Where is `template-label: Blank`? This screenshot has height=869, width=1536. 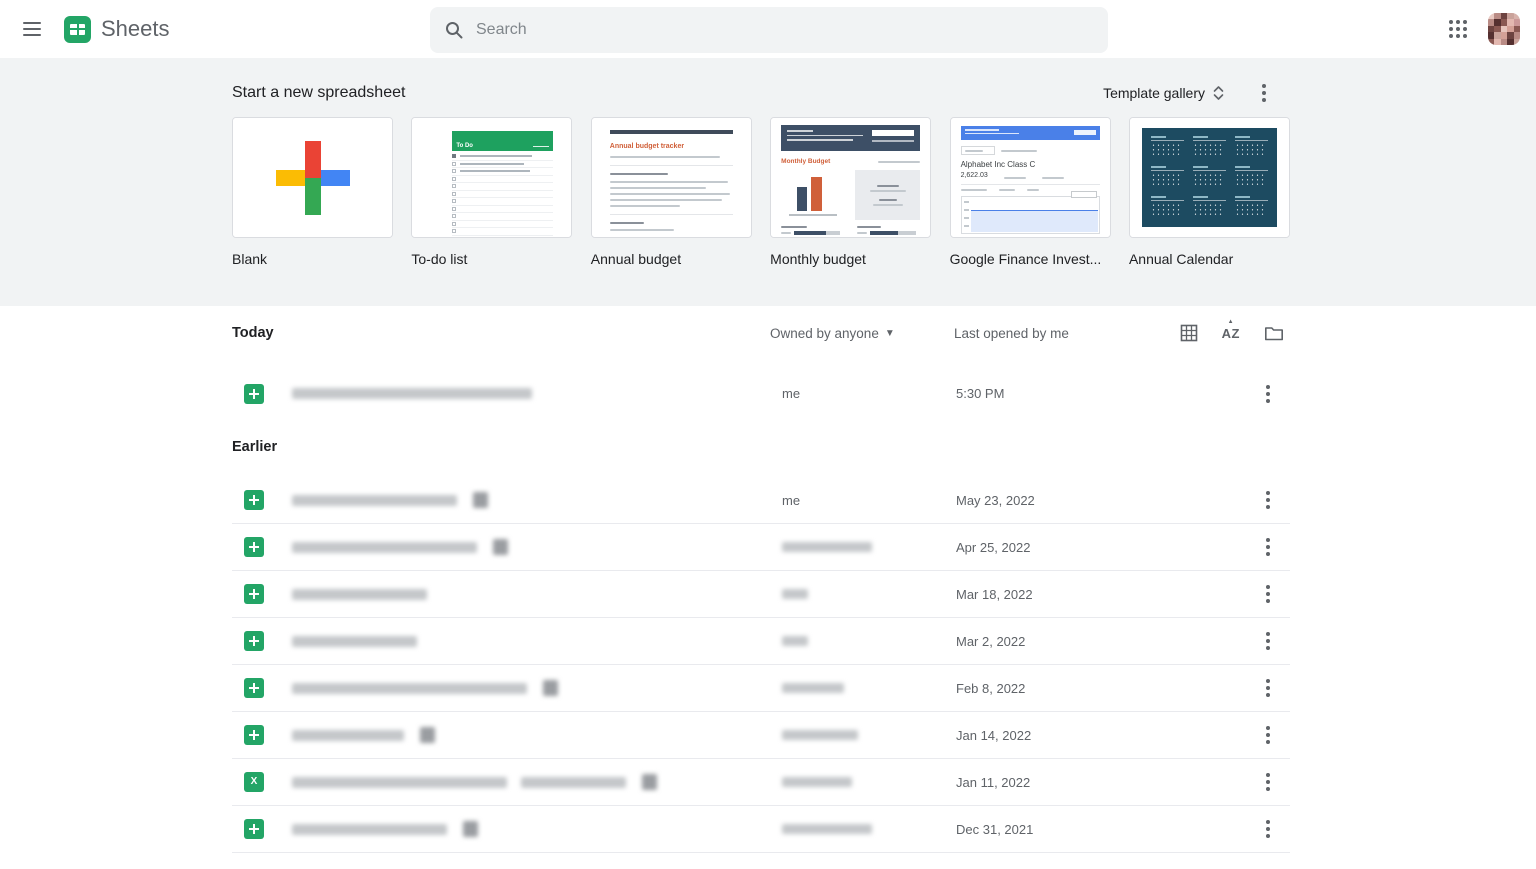 template-label: Blank is located at coordinates (250, 259).